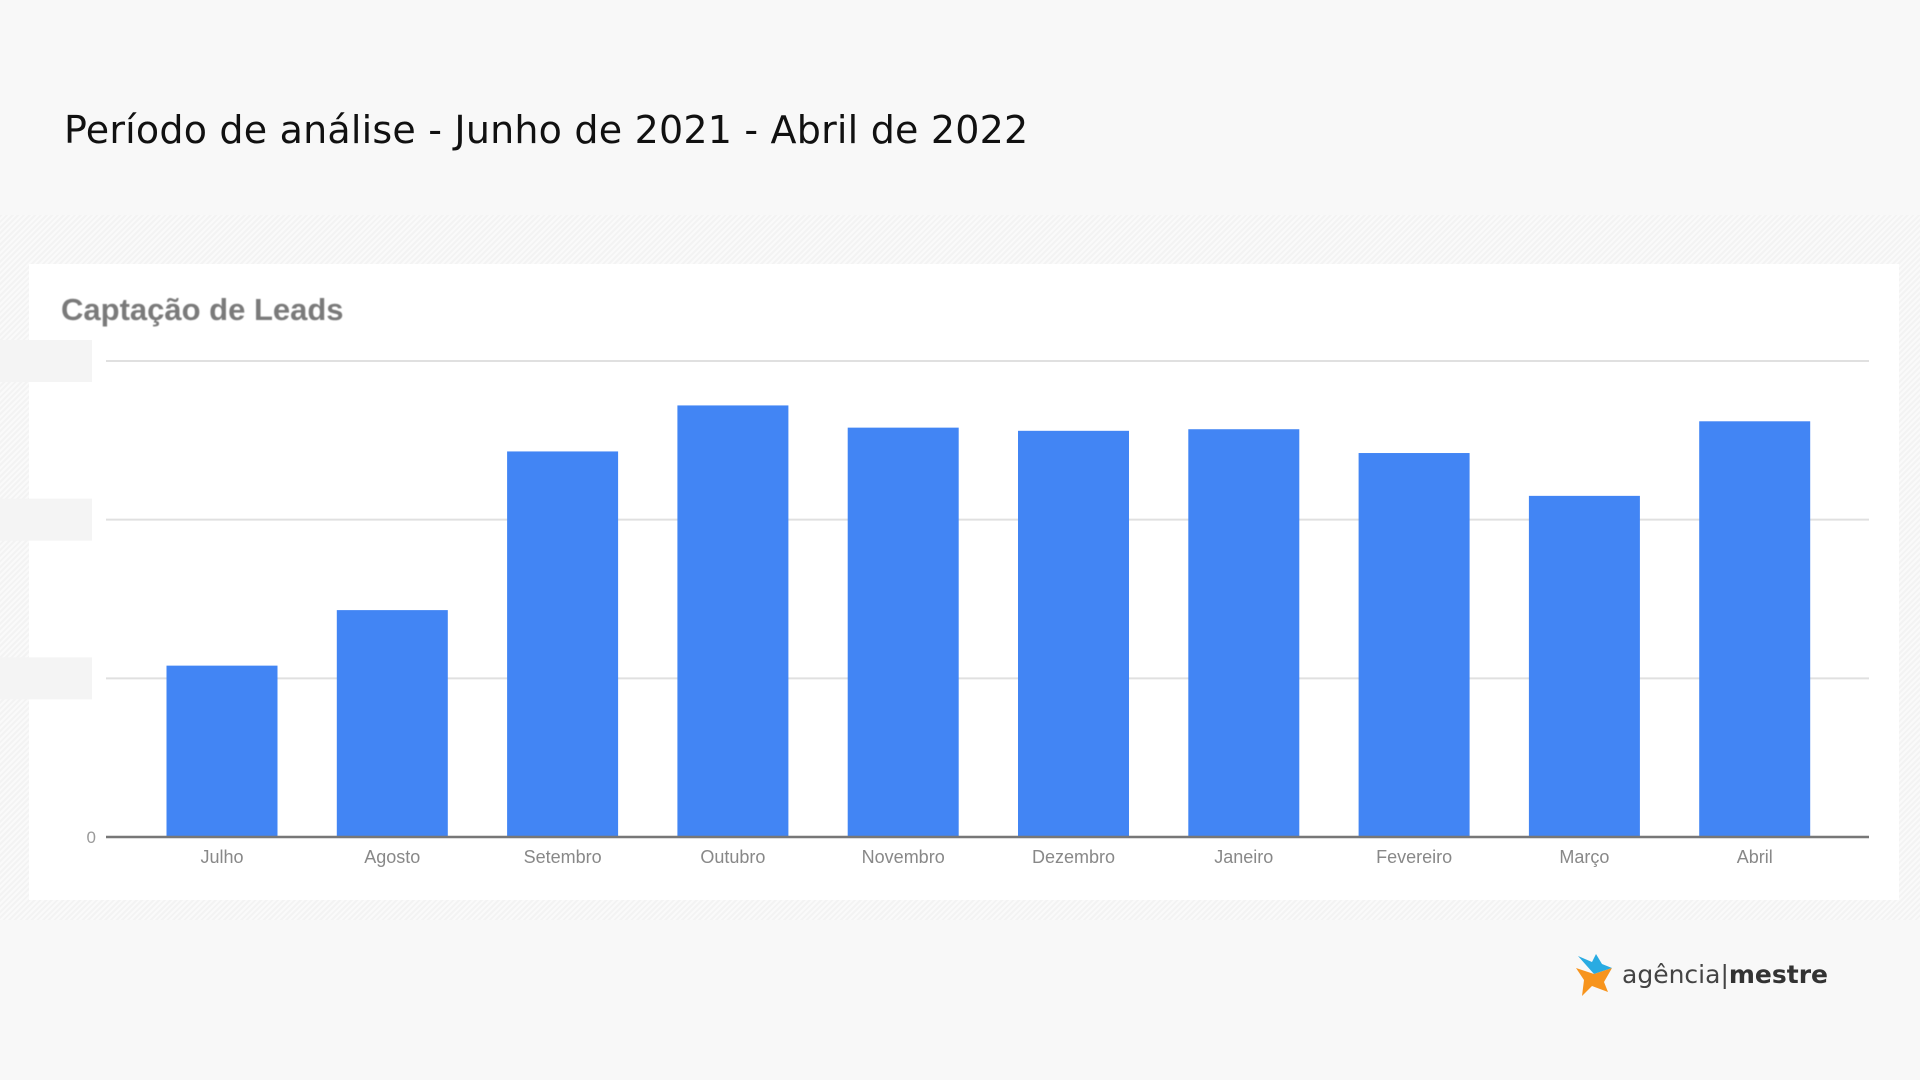 The image size is (1920, 1080). What do you see at coordinates (1584, 857) in the screenshot?
I see `x-tick-label: Março` at bounding box center [1584, 857].